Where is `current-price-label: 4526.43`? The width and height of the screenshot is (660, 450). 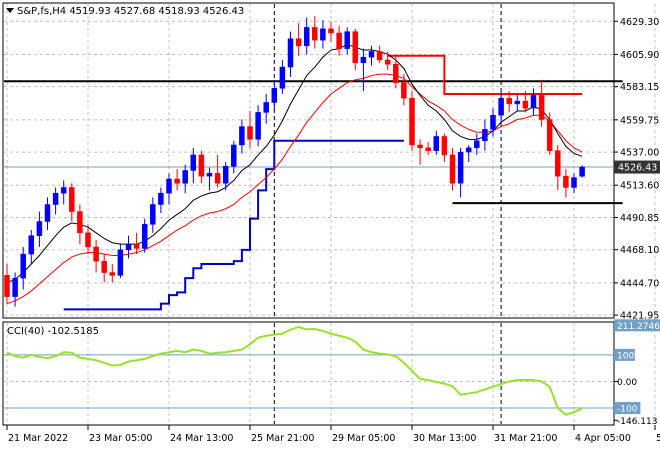 current-price-label: 4526.43 is located at coordinates (637, 168).